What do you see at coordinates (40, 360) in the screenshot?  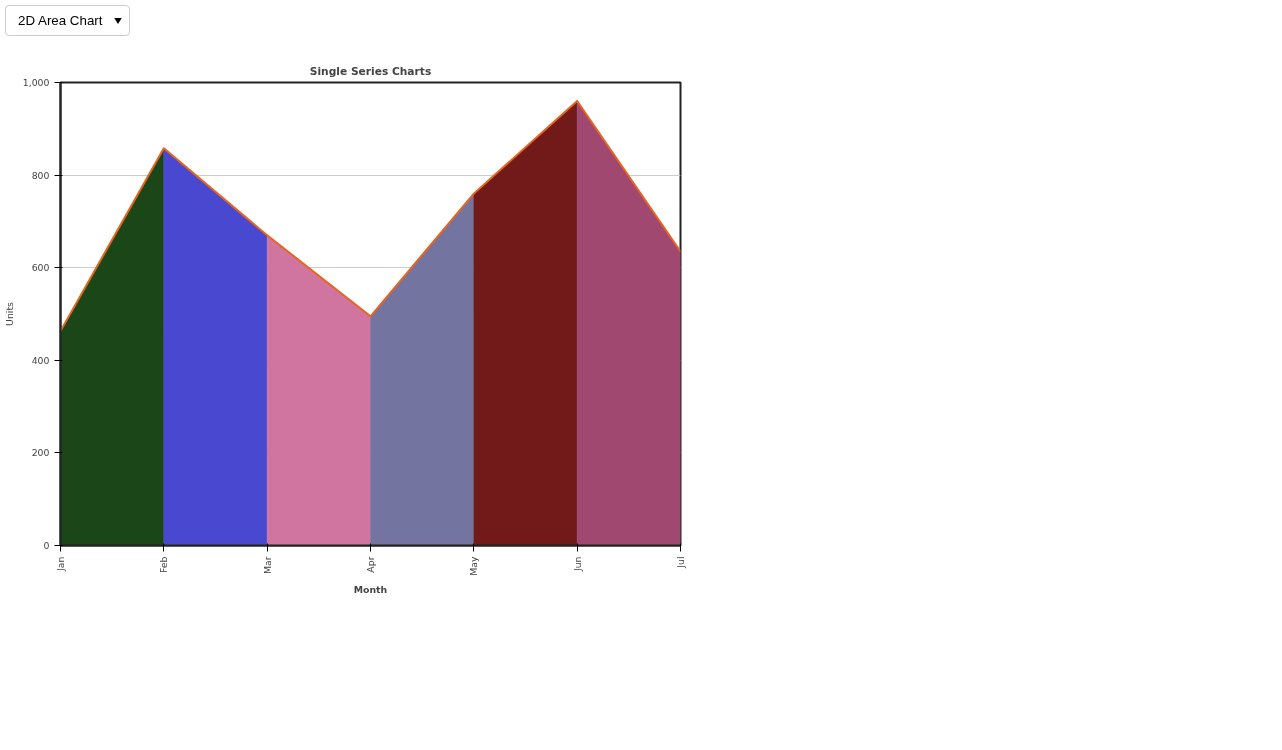 I see `y-tick-label: 400` at bounding box center [40, 360].